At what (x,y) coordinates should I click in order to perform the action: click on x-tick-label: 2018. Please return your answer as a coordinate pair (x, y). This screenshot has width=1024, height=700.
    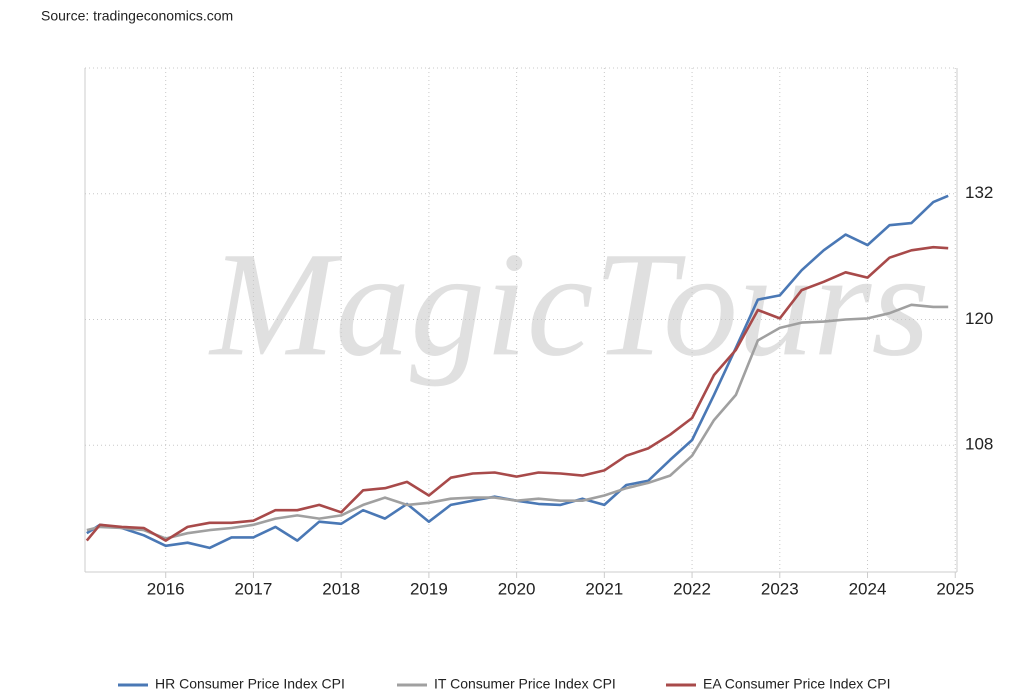
    Looking at the image, I should click on (341, 588).